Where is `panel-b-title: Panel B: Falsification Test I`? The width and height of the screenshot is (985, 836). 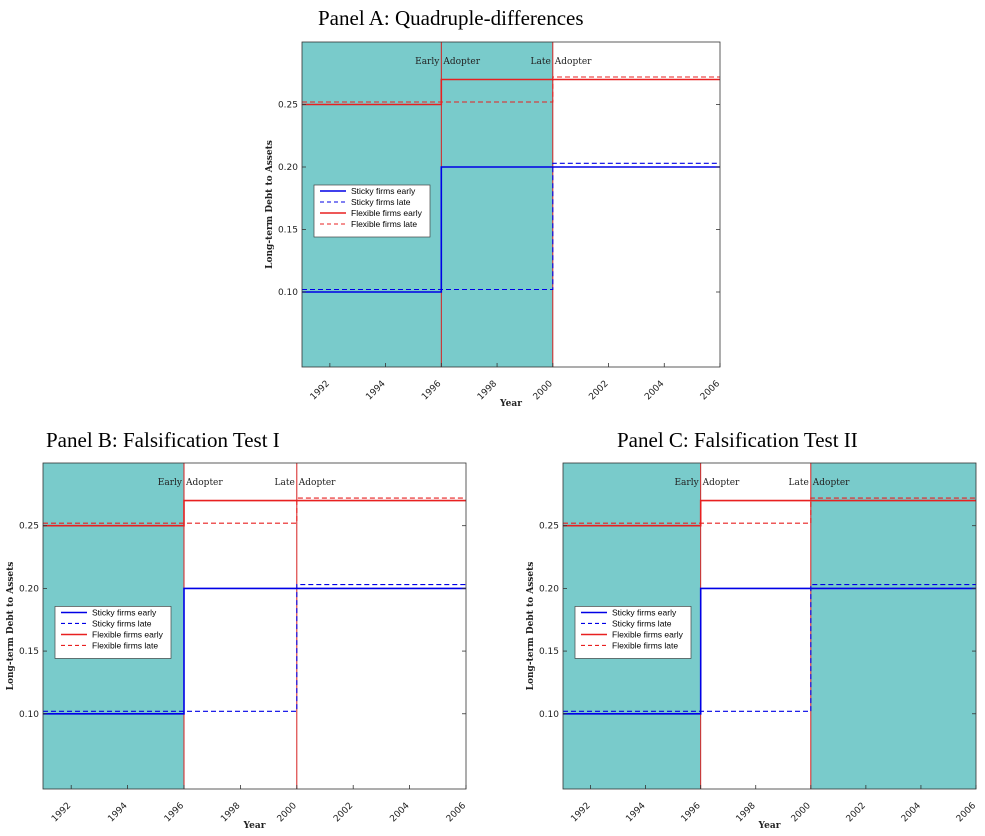 panel-b-title: Panel B: Falsification Test I is located at coordinates (163, 440).